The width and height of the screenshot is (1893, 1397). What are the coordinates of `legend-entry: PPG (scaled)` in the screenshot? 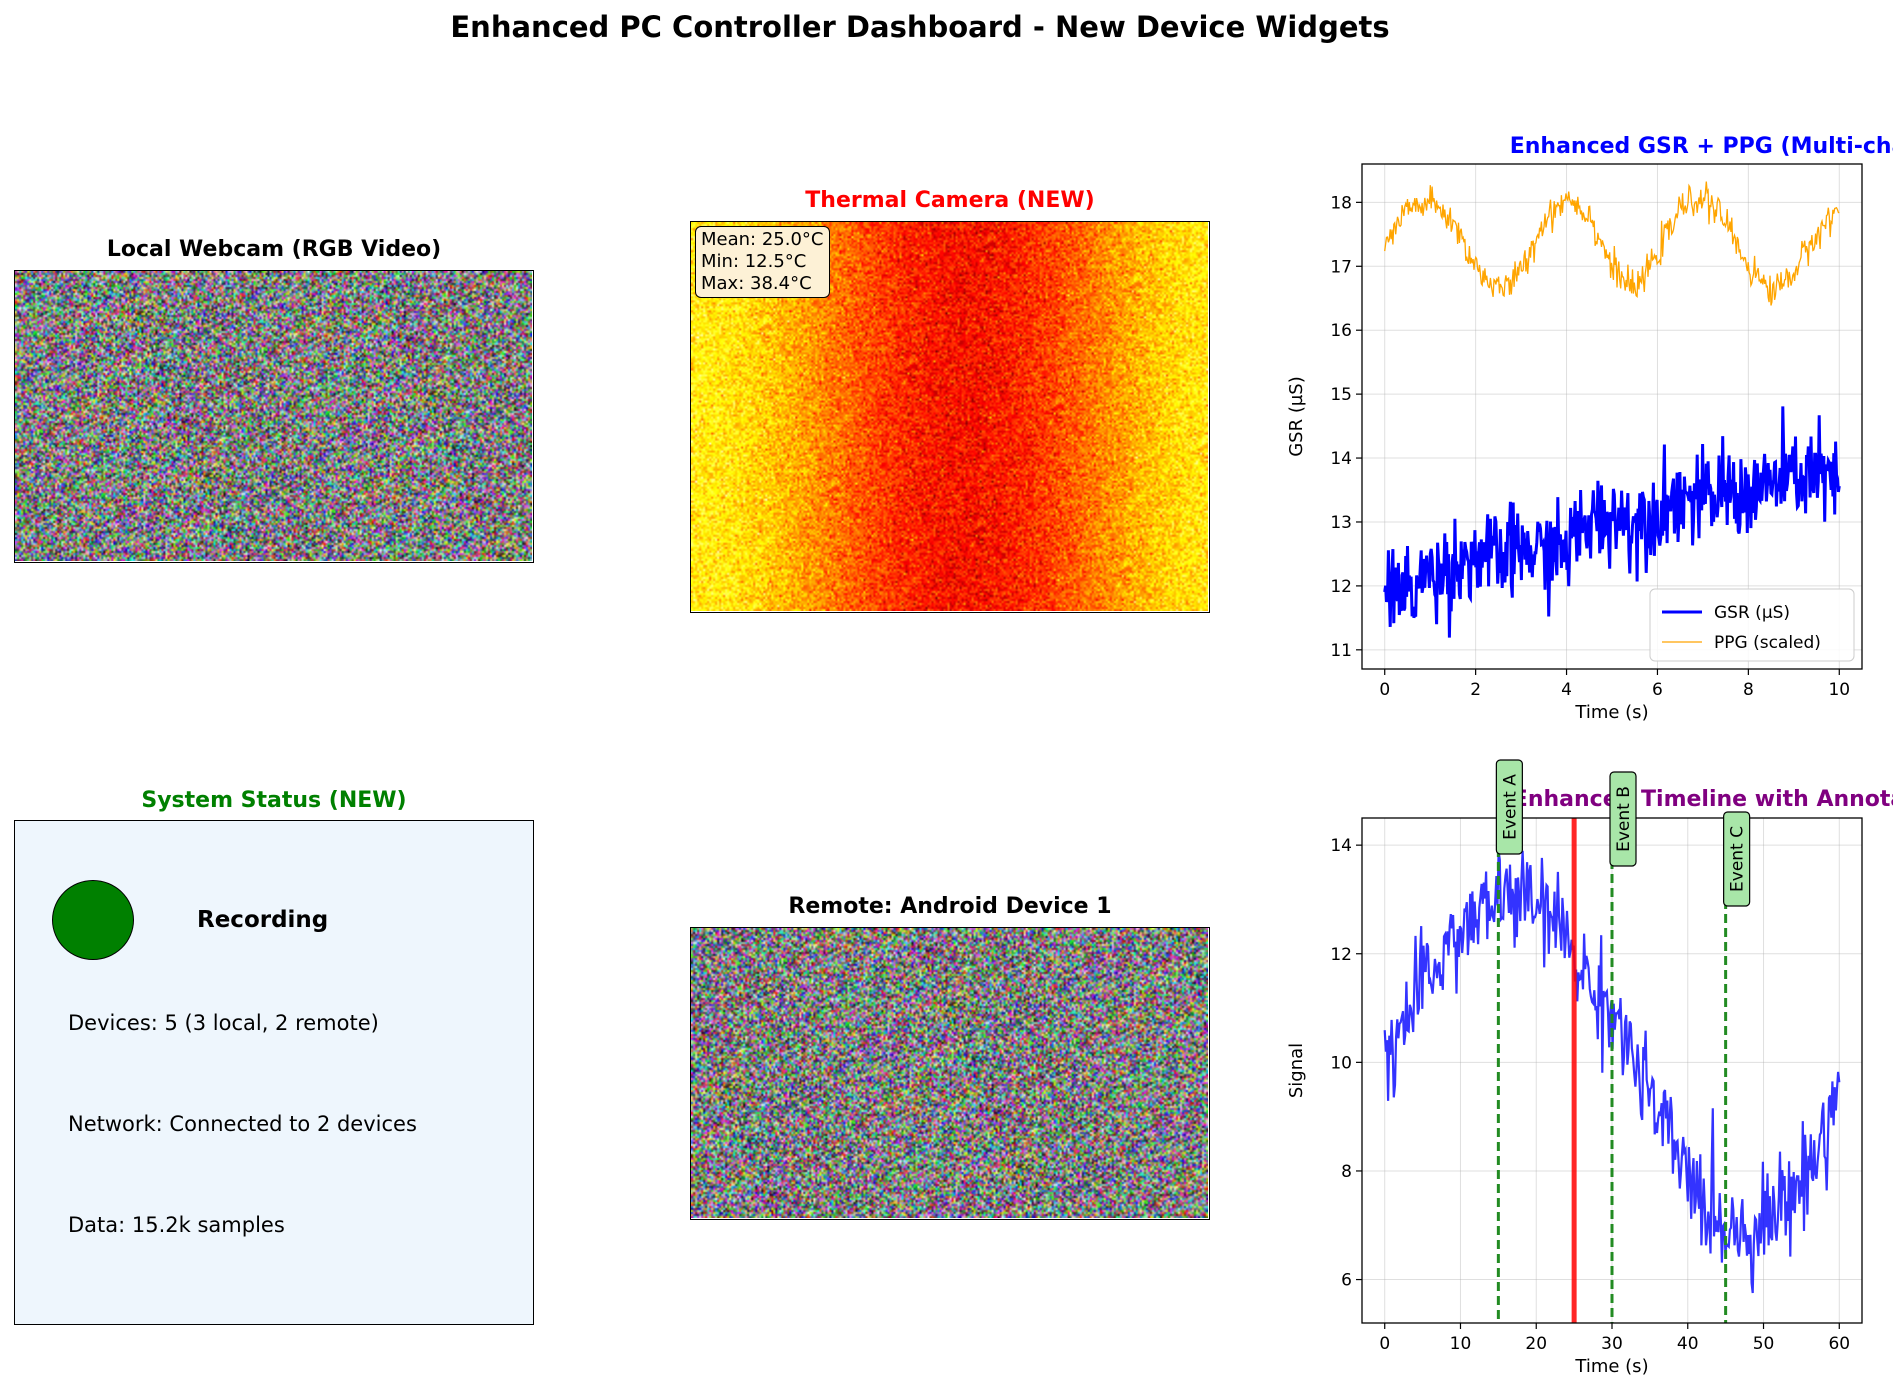 It's located at (1767, 643).